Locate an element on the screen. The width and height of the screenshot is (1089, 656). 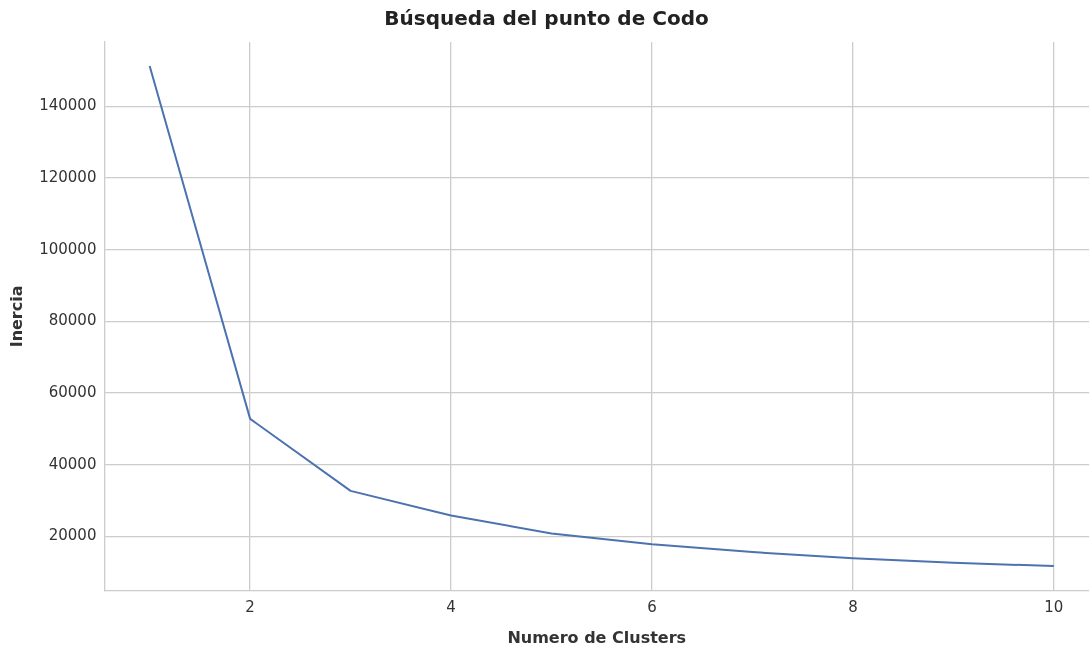
y-axis-title: Inercia is located at coordinates (16, 316).